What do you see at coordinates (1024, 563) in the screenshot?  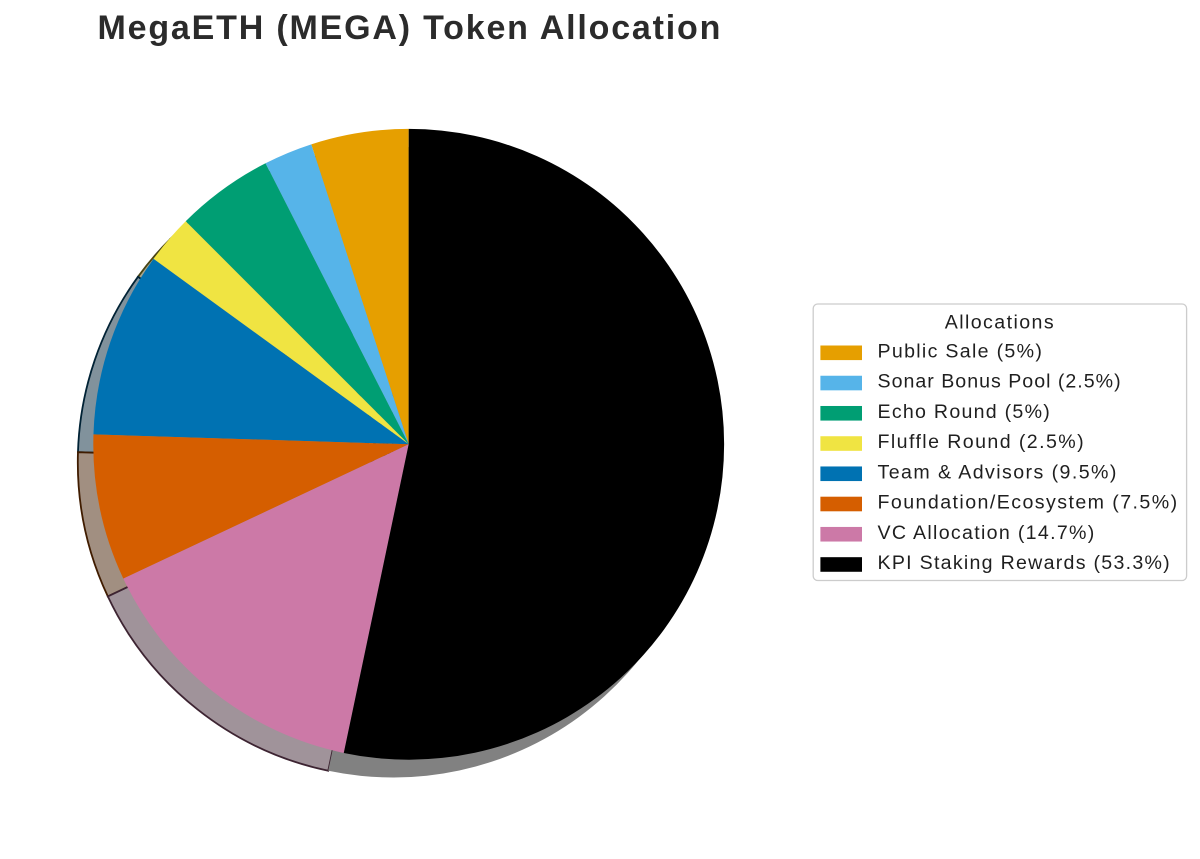 I see `svg-text: KPI Staking Rewards (53.3%)` at bounding box center [1024, 563].